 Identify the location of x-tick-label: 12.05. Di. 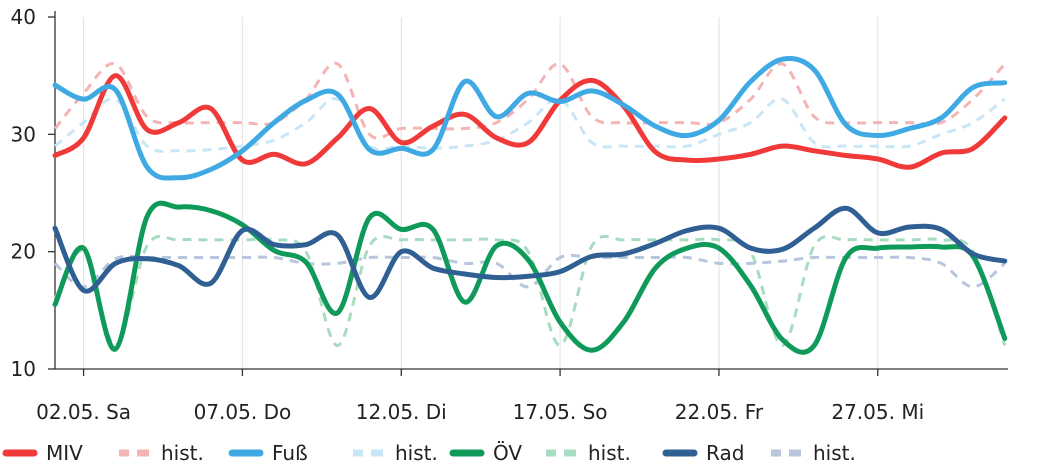
(401, 412).